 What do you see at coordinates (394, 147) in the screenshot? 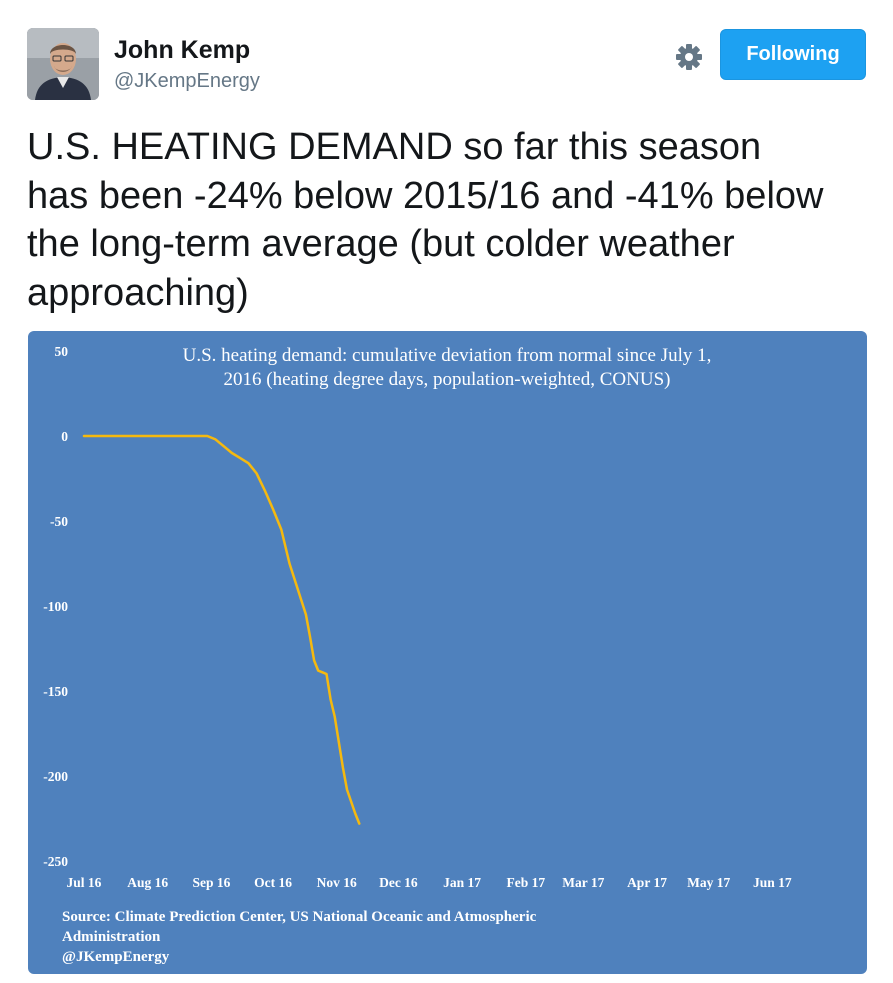
I see `tweet-text-line: U.S. HEATING DEMAND so far this season` at bounding box center [394, 147].